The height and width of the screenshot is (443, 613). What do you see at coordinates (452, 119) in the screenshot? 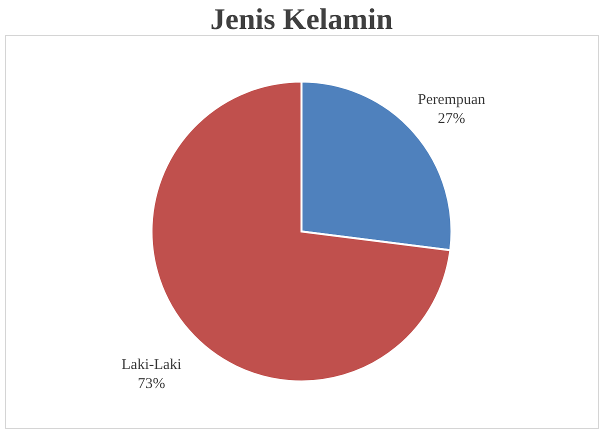
I see `data-label: 27%` at bounding box center [452, 119].